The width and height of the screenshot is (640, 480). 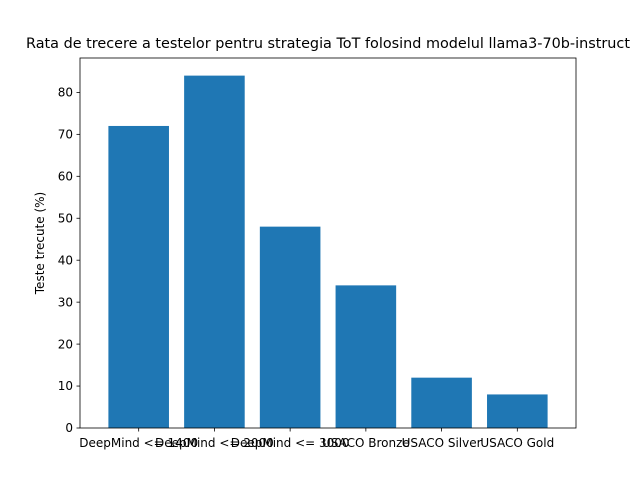 What do you see at coordinates (138, 443) in the screenshot?
I see `x-tick-label-0: DeepMind <= 1400` at bounding box center [138, 443].